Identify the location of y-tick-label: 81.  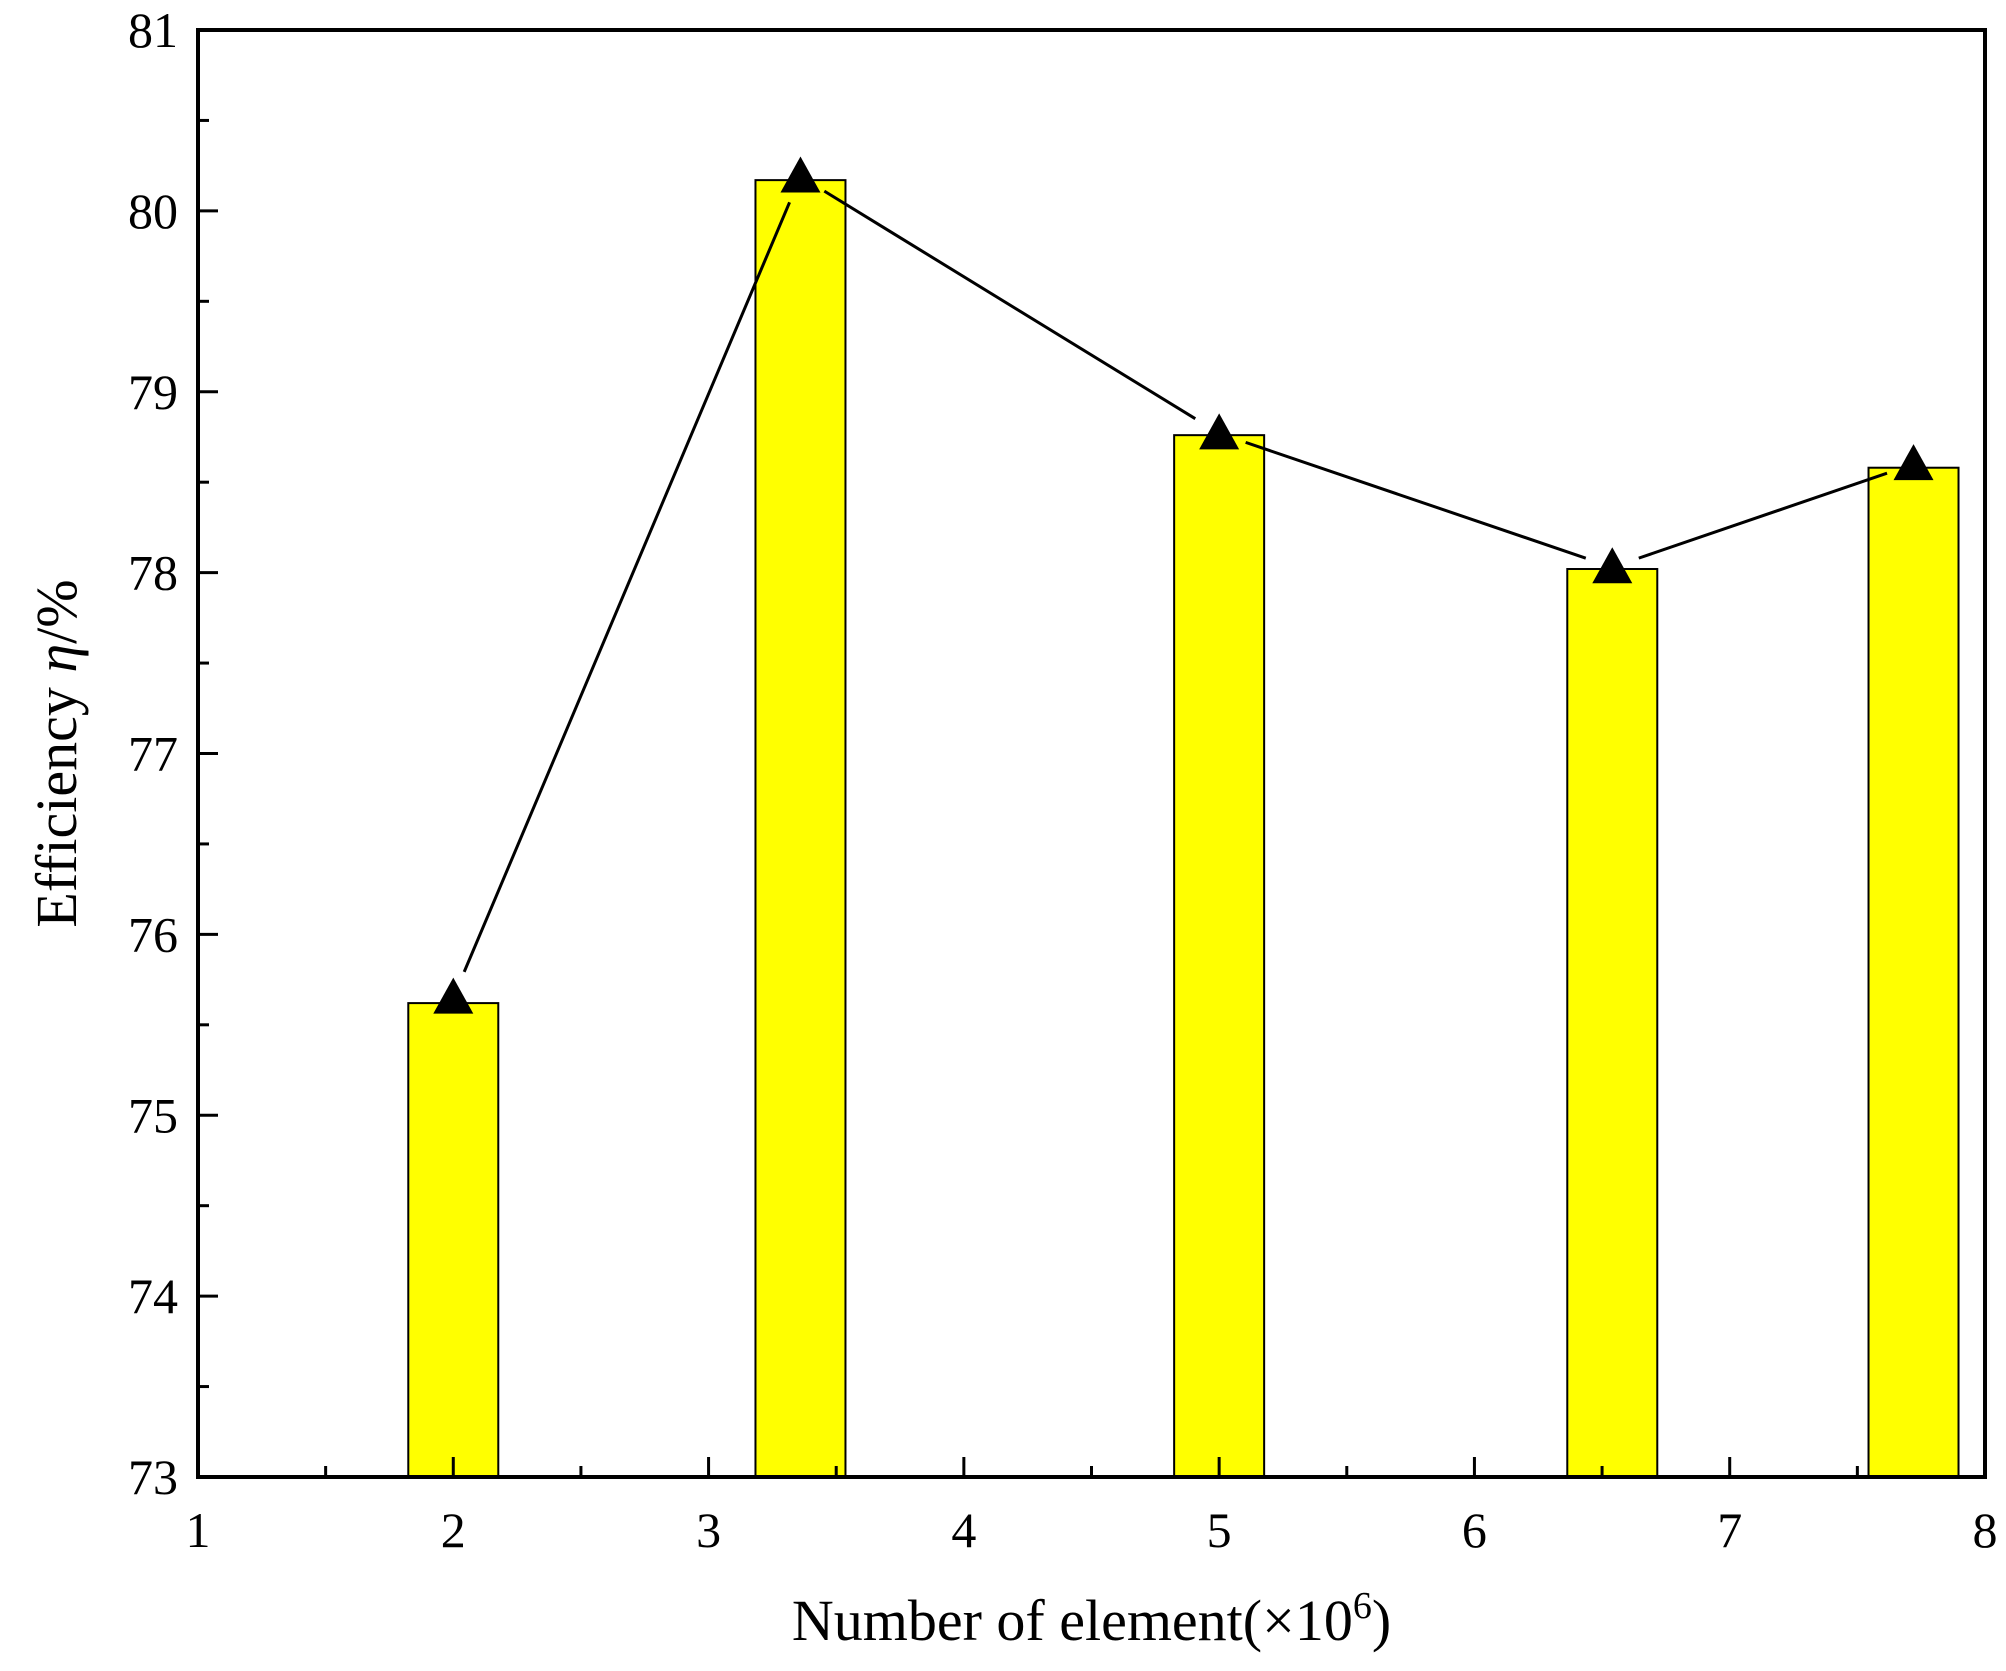
(153, 30).